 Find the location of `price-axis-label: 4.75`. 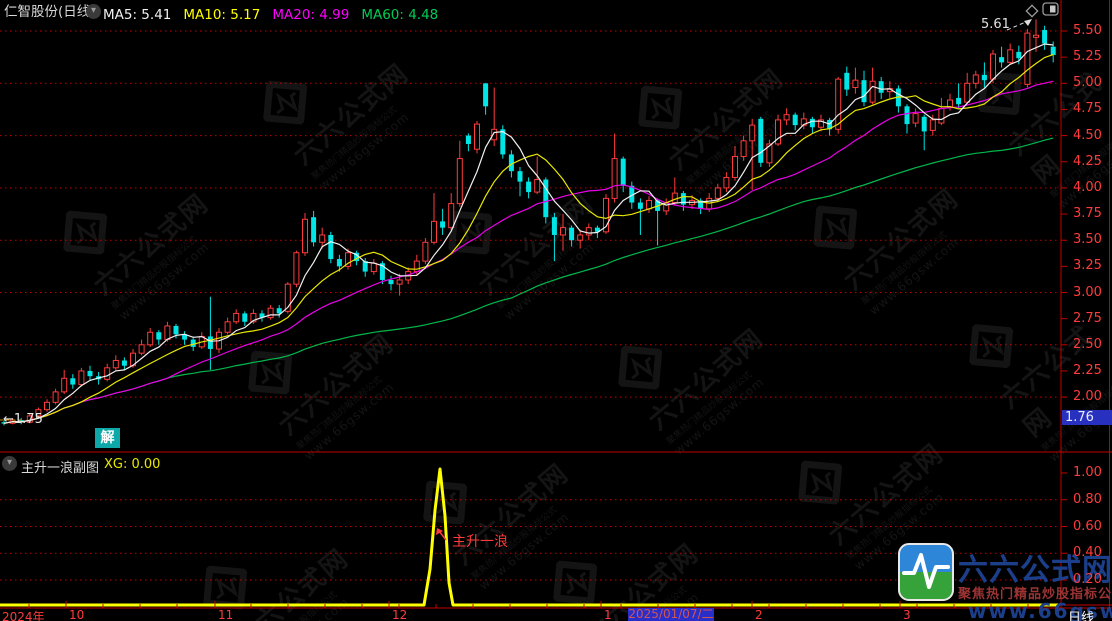

price-axis-label: 4.75 is located at coordinates (1087, 109).